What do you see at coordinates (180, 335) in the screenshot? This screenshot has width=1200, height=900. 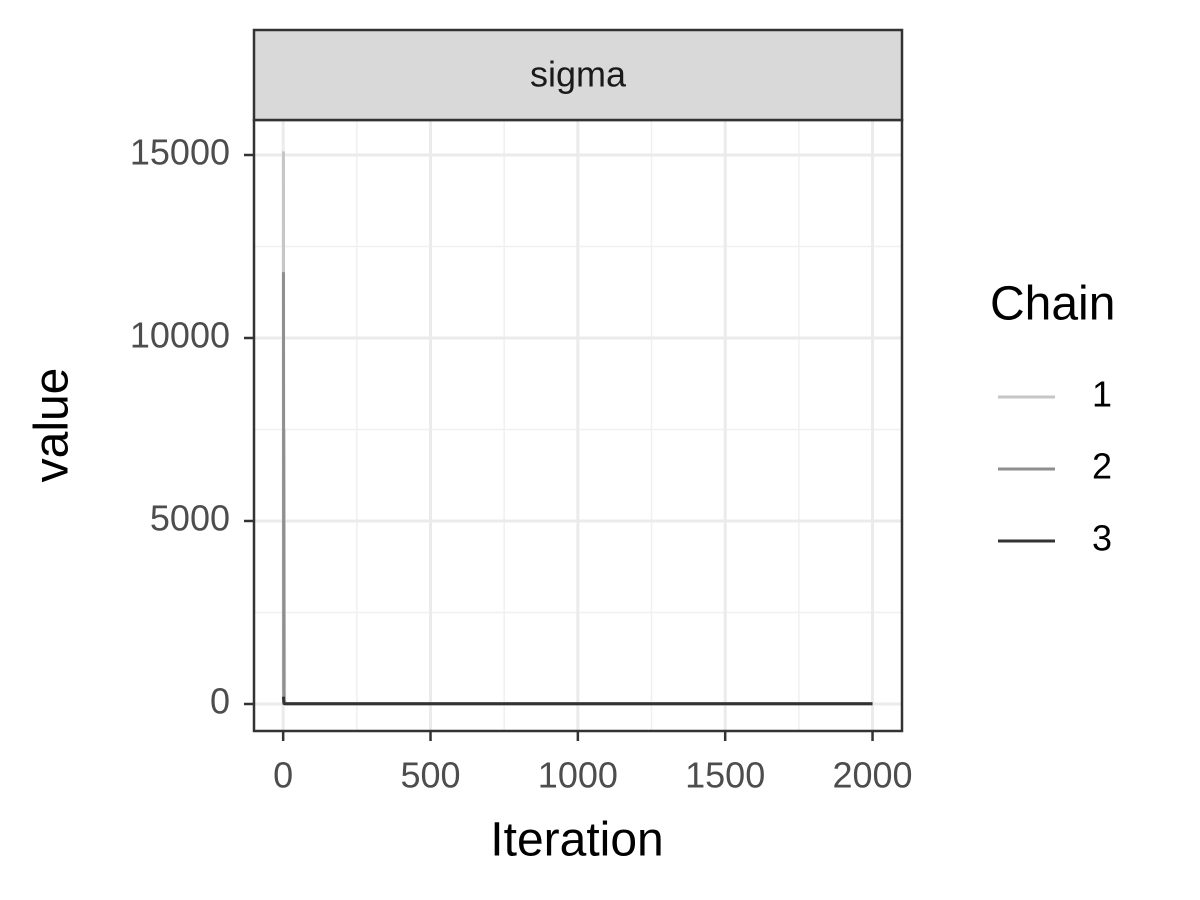 I see `y-tick-label: 10000` at bounding box center [180, 335].